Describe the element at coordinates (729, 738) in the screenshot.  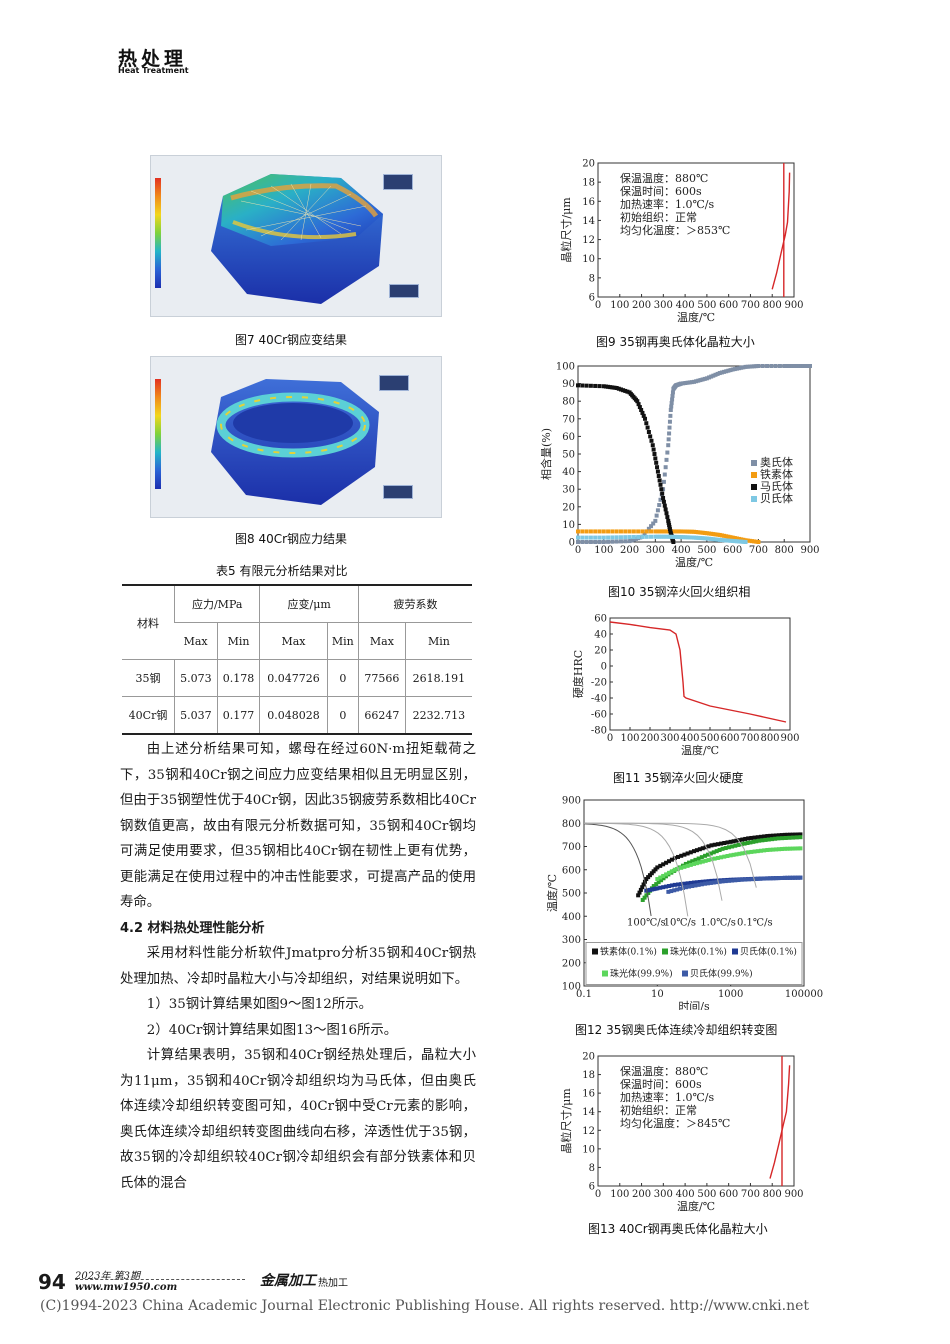
I see `x-tick-label: 600` at that location.